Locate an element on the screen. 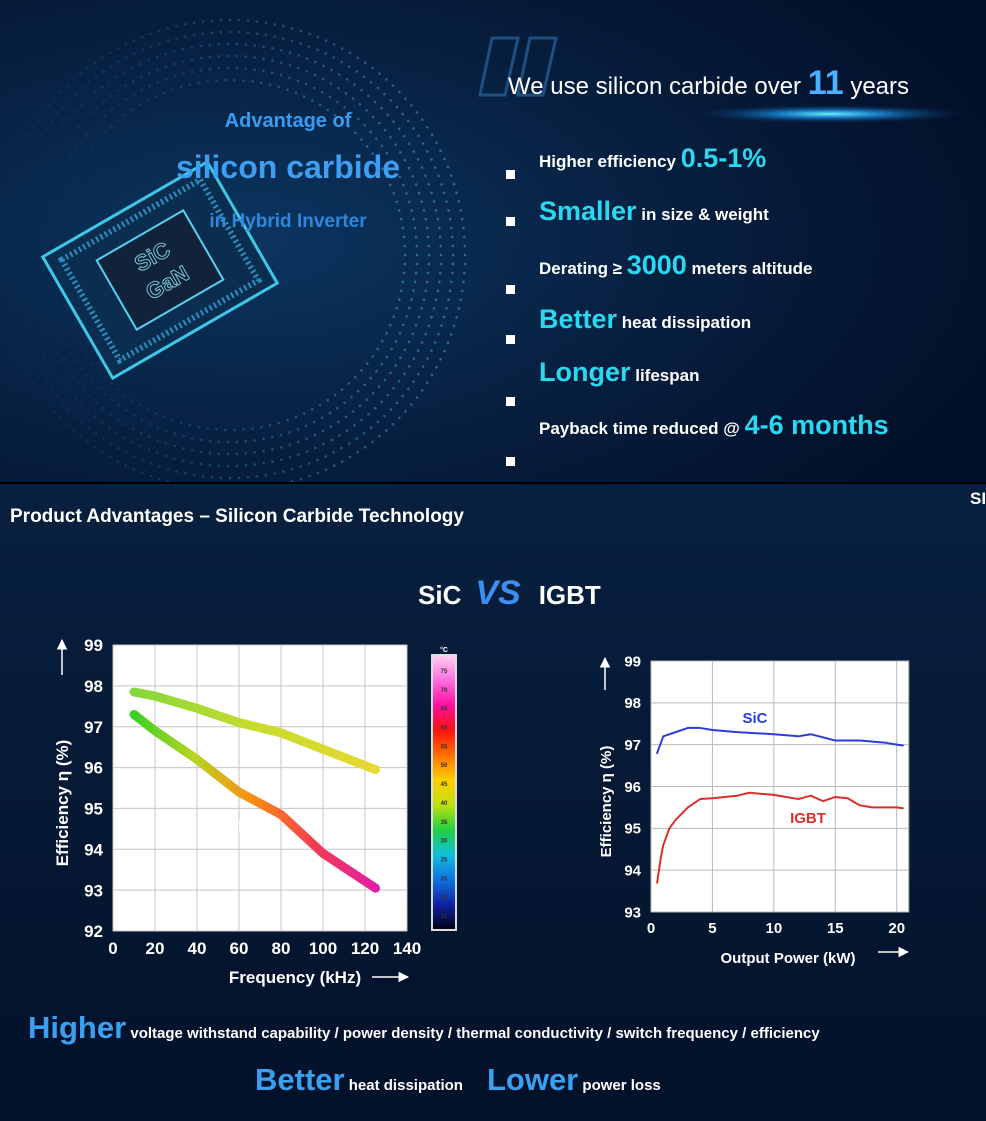 The image size is (986, 1121). divider is located at coordinates (493, 483).